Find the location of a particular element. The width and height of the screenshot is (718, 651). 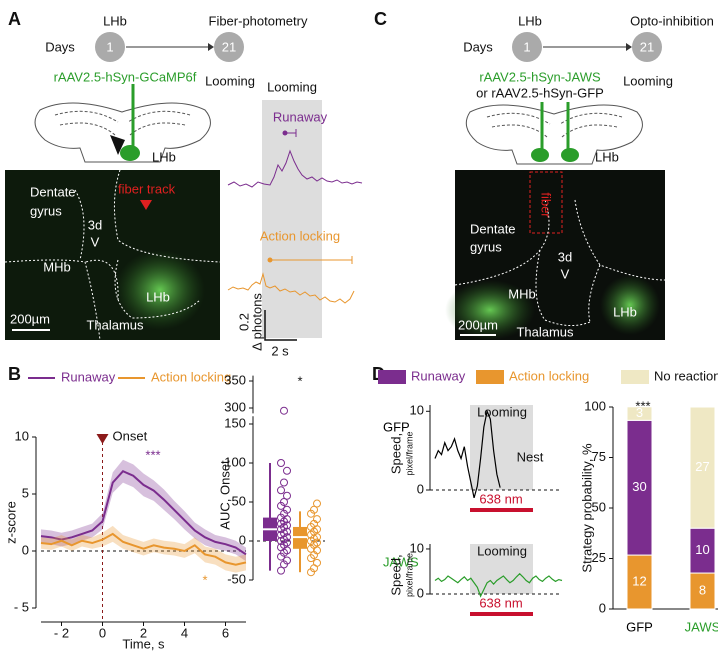

y-axis-label: Strategy probability, % is located at coordinates (586, 508).